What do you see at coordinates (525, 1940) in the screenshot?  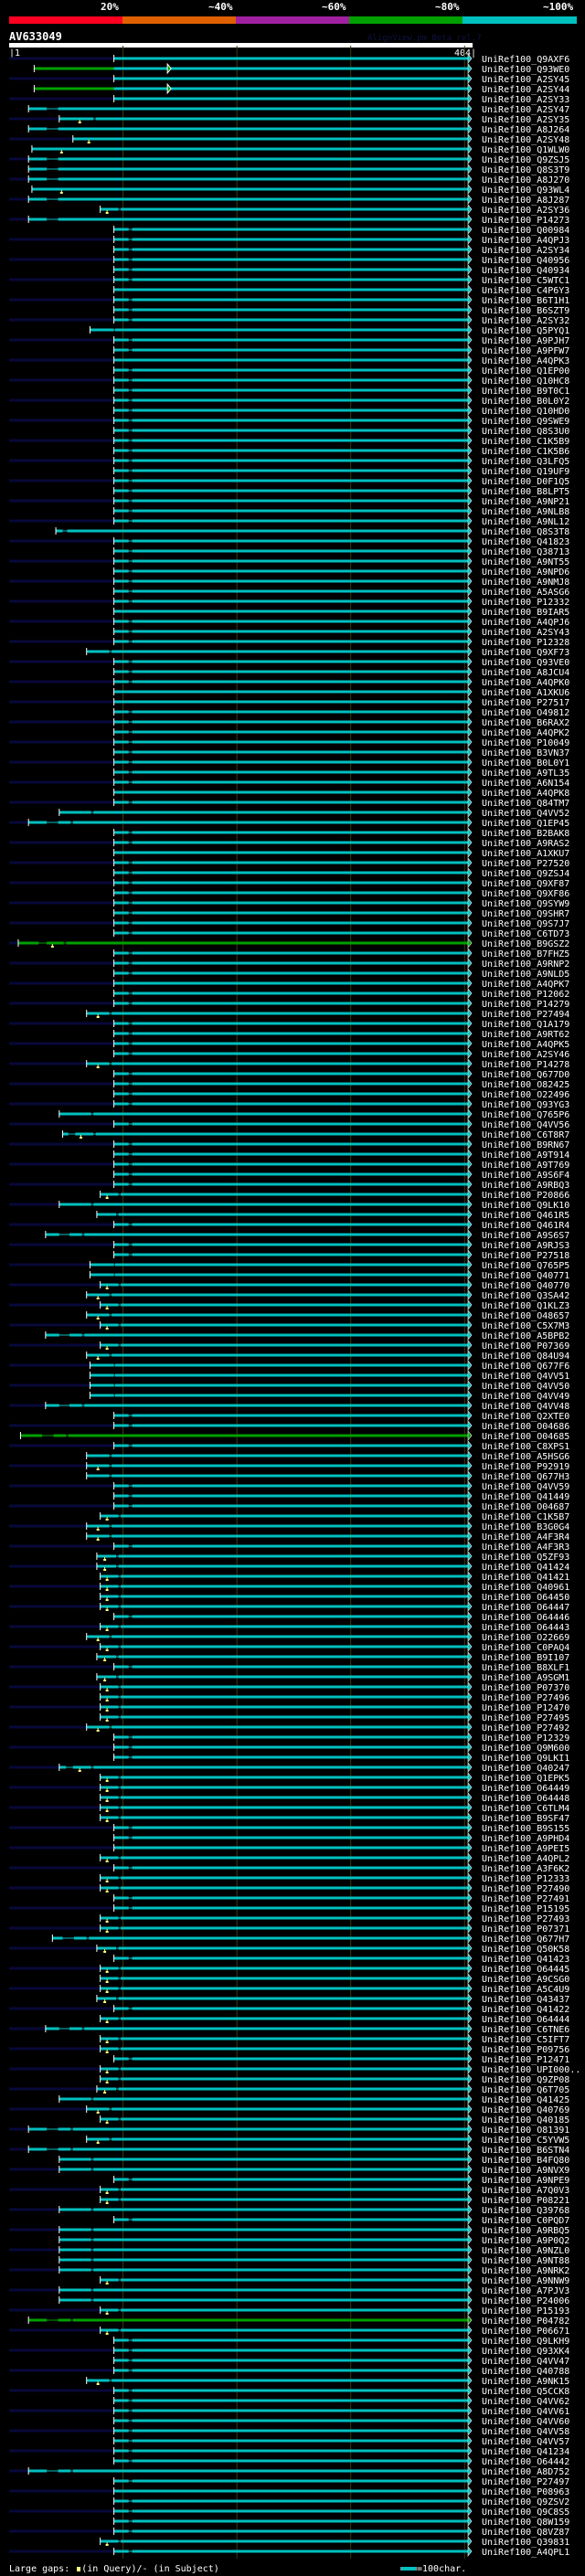 I see `hit-label: UniRef100_Q677H7` at bounding box center [525, 1940].